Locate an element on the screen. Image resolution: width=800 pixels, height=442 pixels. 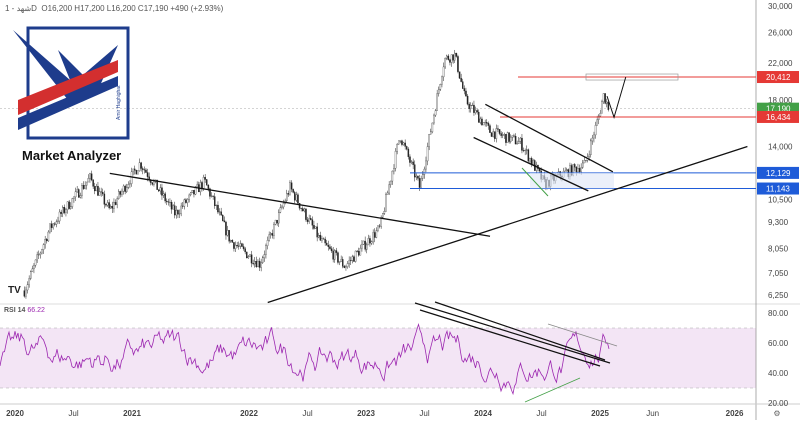
price-label-text: 12,129 is located at coordinates (778, 173).